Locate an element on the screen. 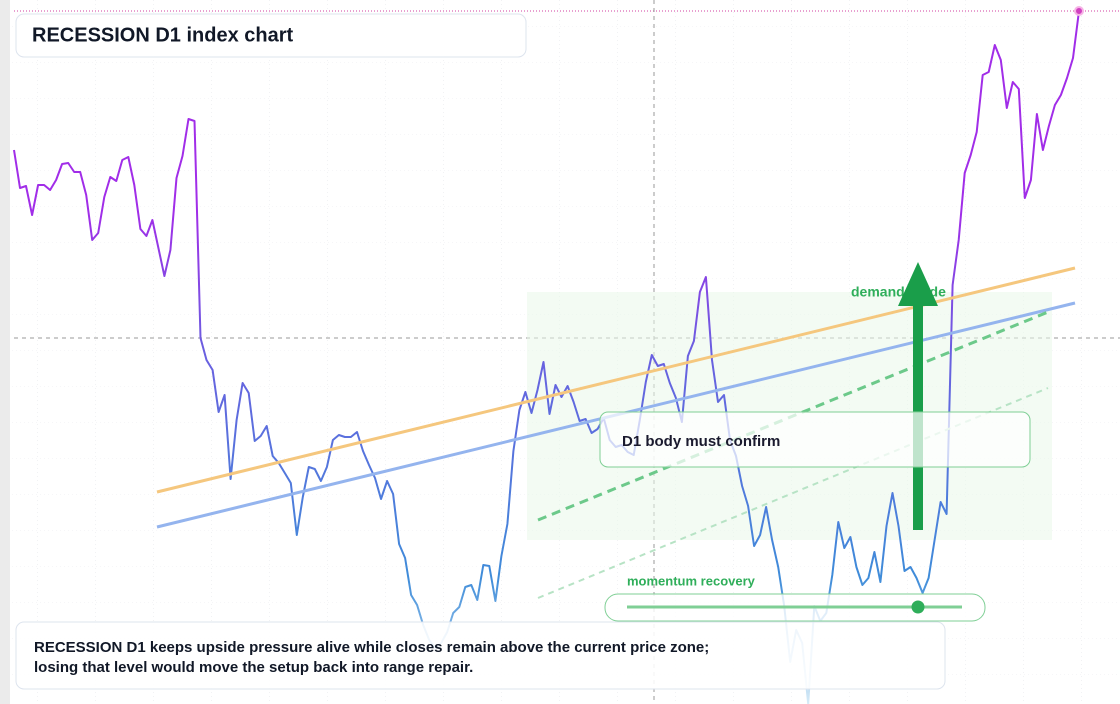 This screenshot has width=1120, height=704. momentum-knob is located at coordinates (918, 607).